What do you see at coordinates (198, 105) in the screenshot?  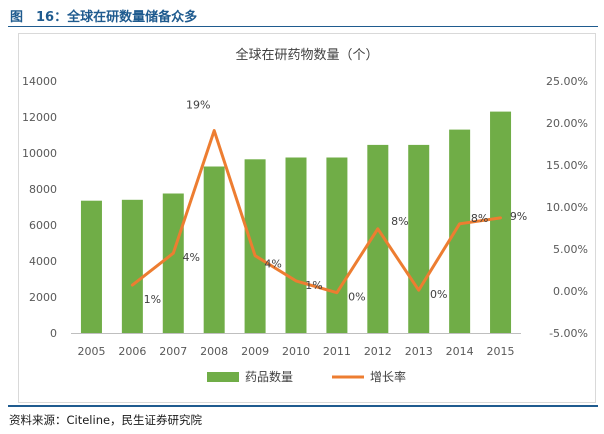 I see `line-data-label: 19%` at bounding box center [198, 105].